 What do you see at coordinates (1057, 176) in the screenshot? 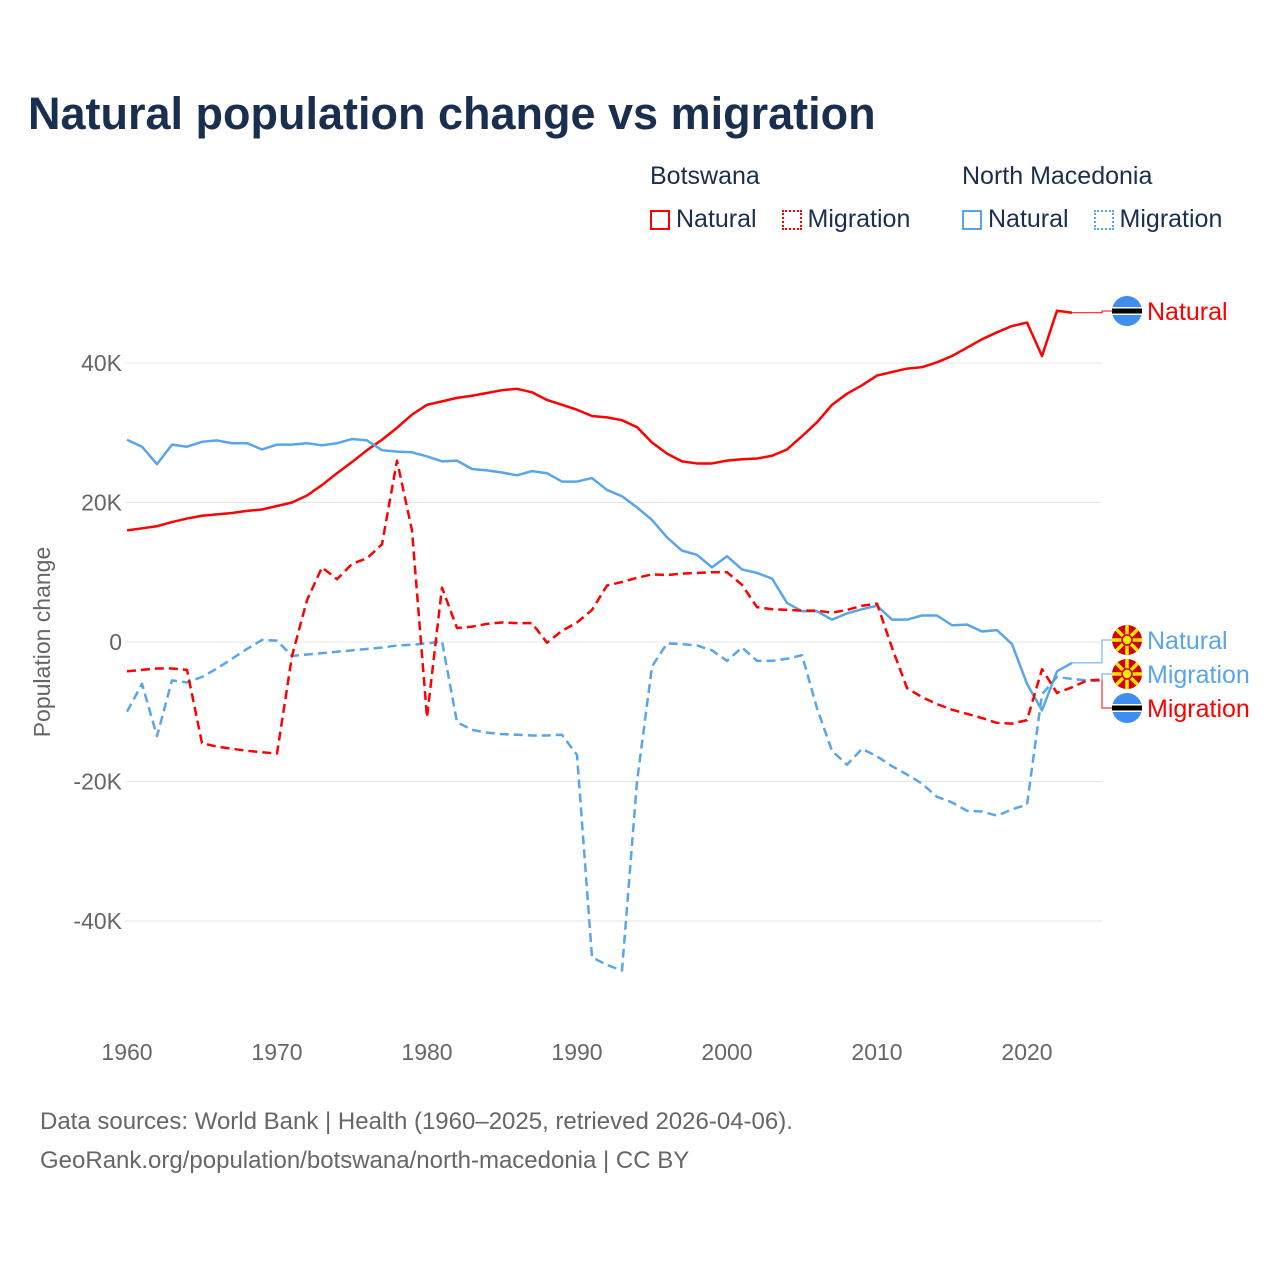
I see `legend-group-name: North Macedonia` at bounding box center [1057, 176].